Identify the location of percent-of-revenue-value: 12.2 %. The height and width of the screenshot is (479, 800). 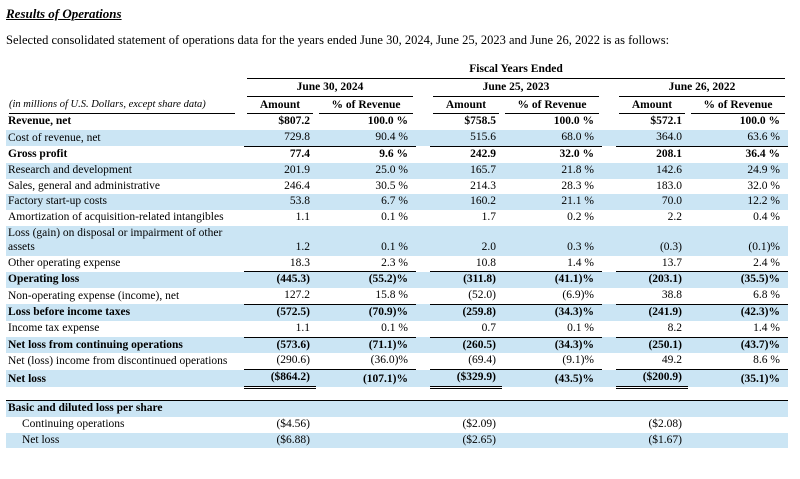
(763, 201).